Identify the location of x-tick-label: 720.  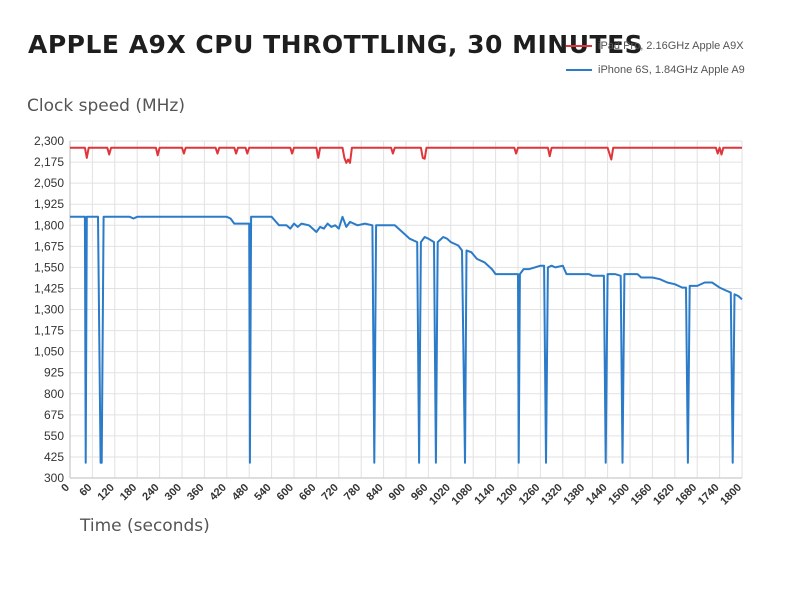
(329, 492).